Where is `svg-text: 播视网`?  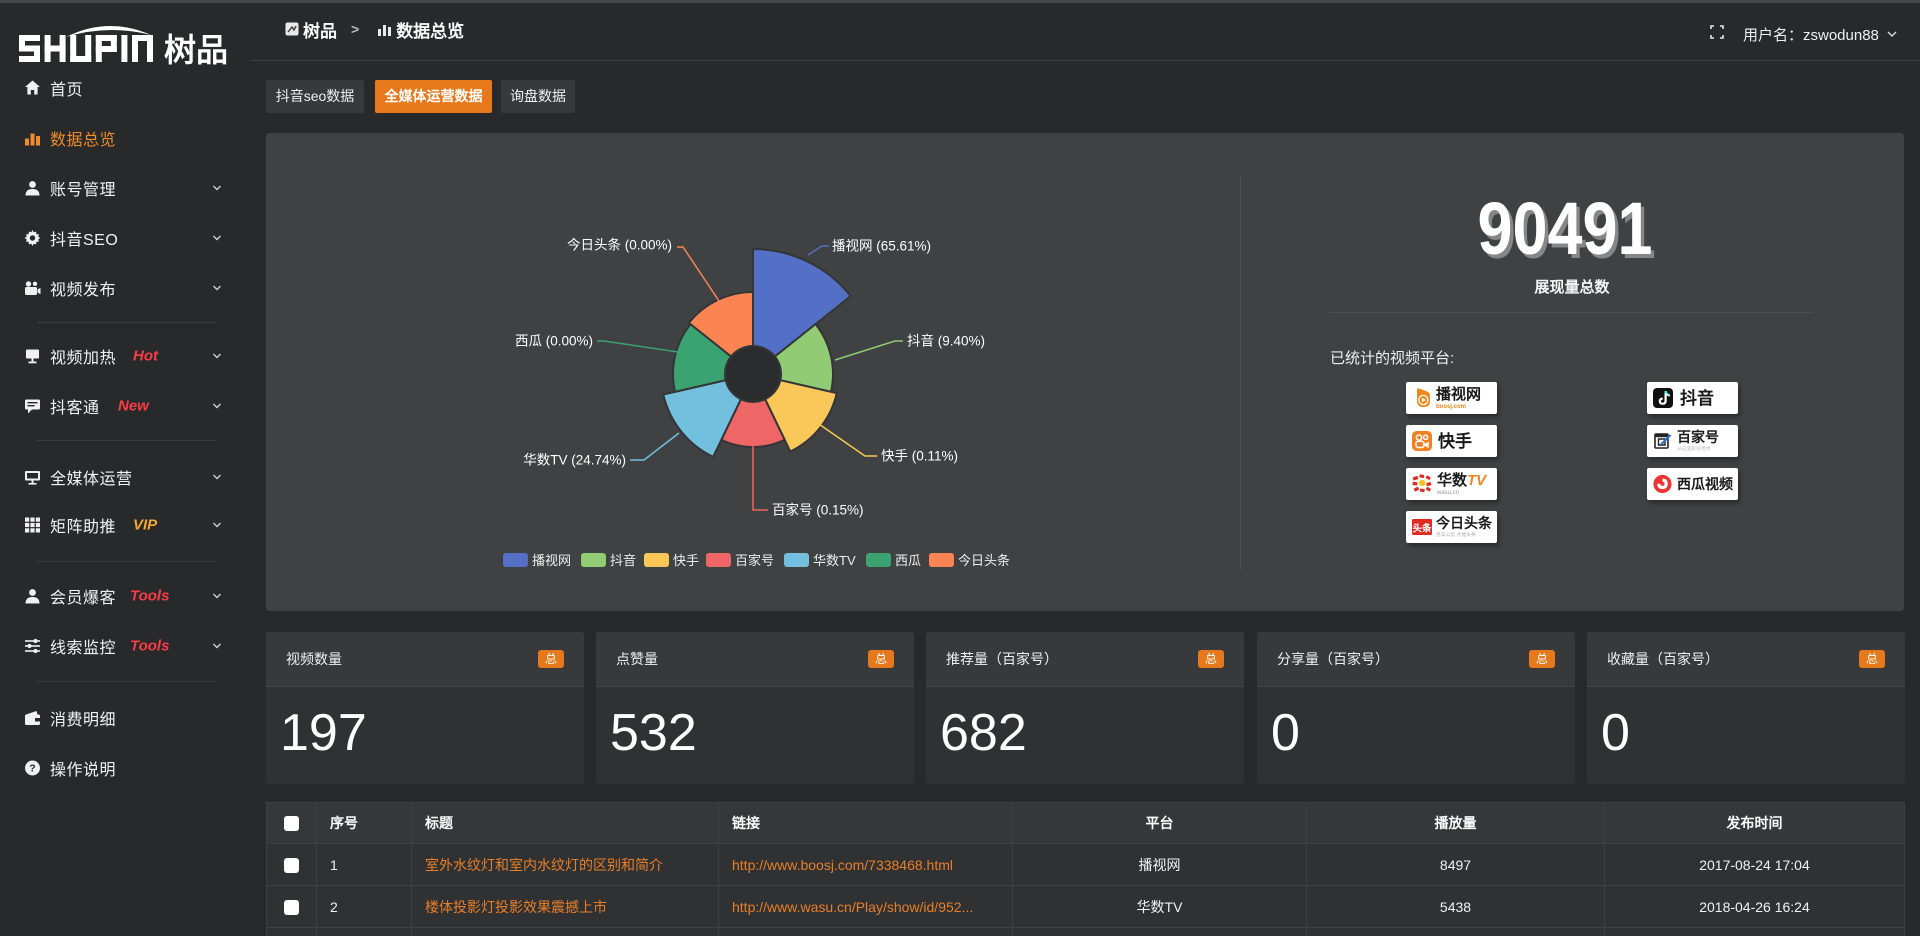 svg-text: 播视网 is located at coordinates (551, 560).